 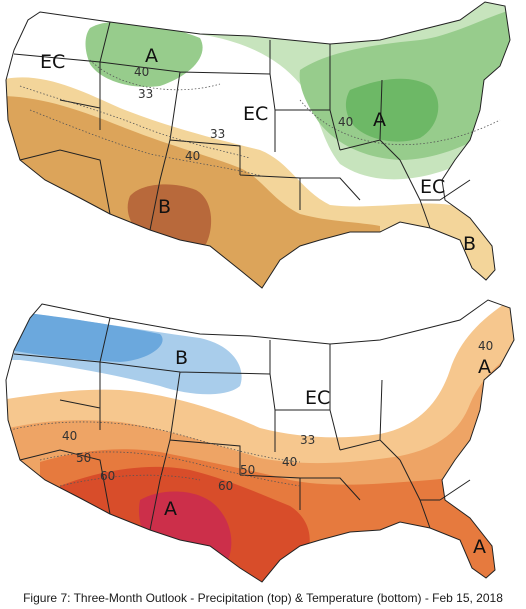 I want to click on precip-contour-40-north: 40, so click(x=141, y=72).